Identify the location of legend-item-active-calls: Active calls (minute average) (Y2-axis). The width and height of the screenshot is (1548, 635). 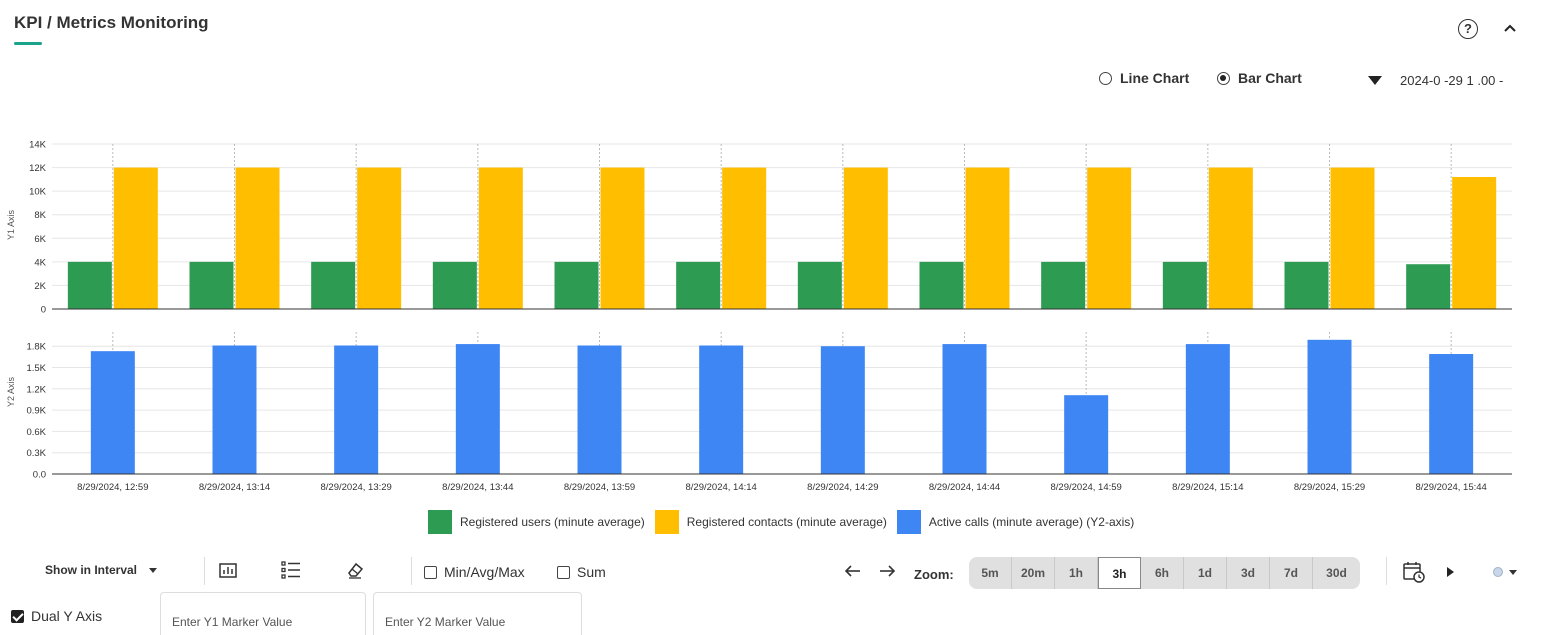
(1015, 522).